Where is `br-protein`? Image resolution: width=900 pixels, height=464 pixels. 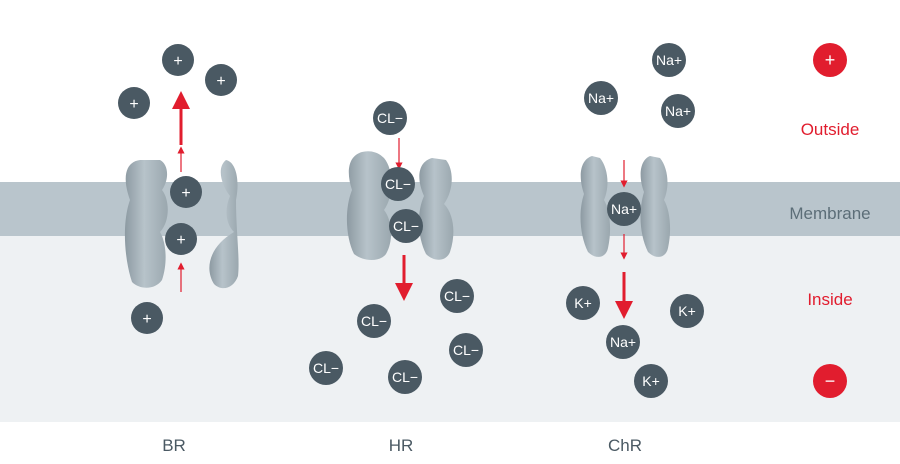 br-protein is located at coordinates (181, 224).